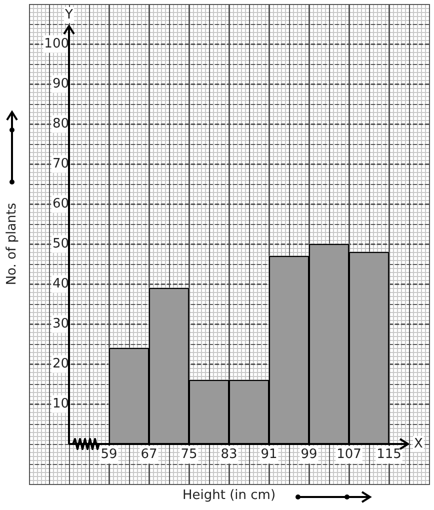 The image size is (434, 510). Describe the element at coordinates (349, 454) in the screenshot. I see `x-tick-label: 107` at that location.